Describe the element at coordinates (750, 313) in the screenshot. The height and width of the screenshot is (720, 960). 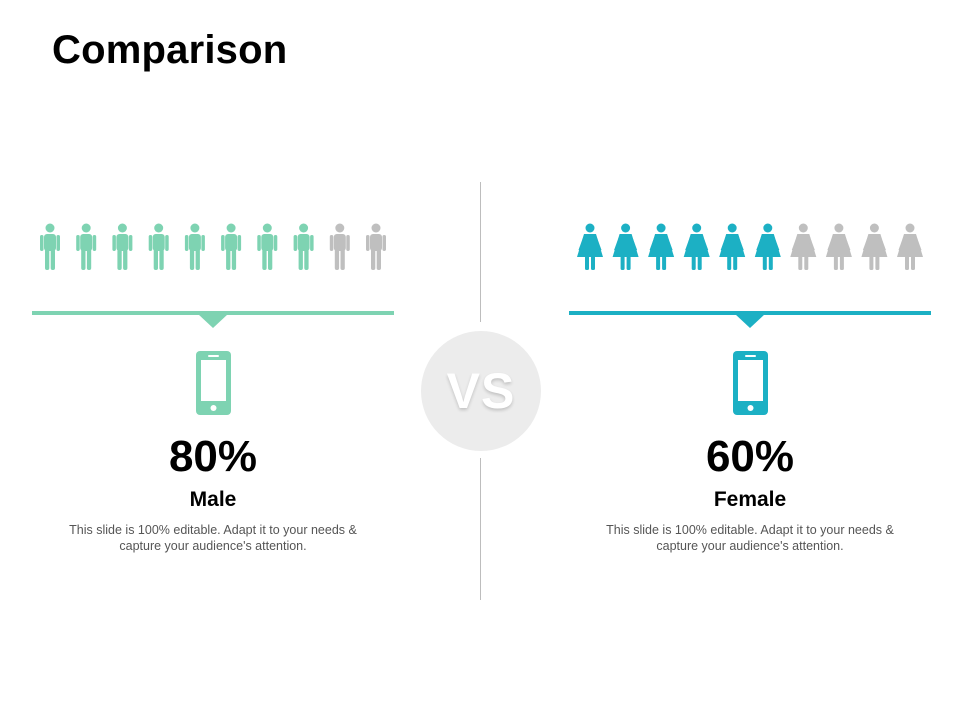
I see `female-divider-line` at that location.